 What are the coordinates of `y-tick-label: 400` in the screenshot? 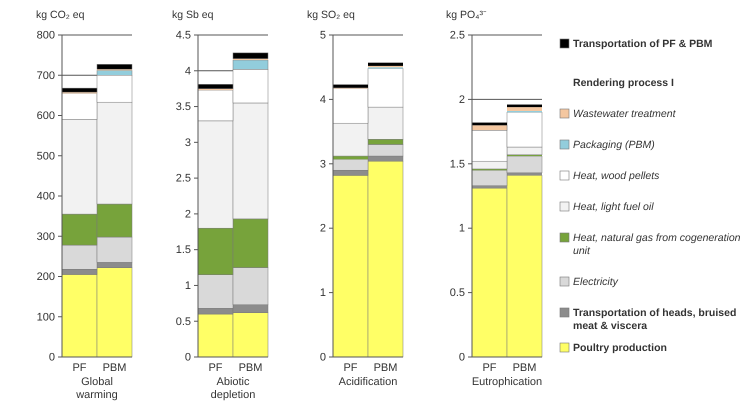 It's located at (45, 196).